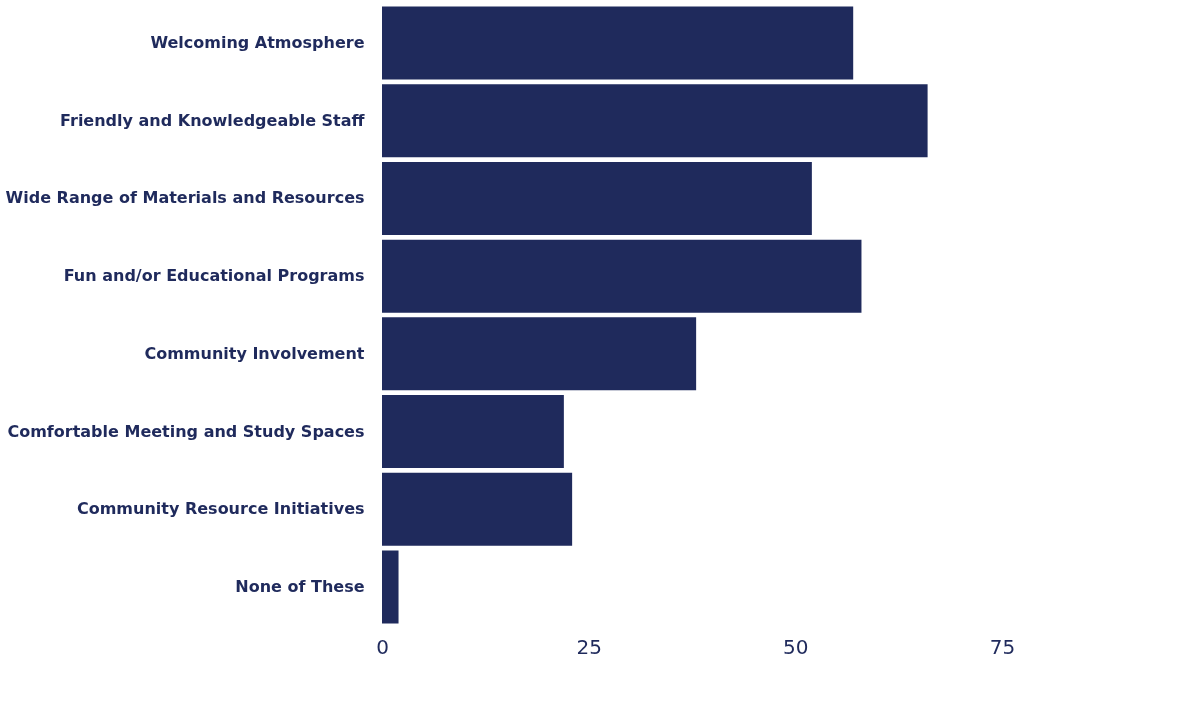 The image size is (1196, 702). I want to click on y-tick-label: Comfortable Meeting and Study Spaces, so click(186, 431).